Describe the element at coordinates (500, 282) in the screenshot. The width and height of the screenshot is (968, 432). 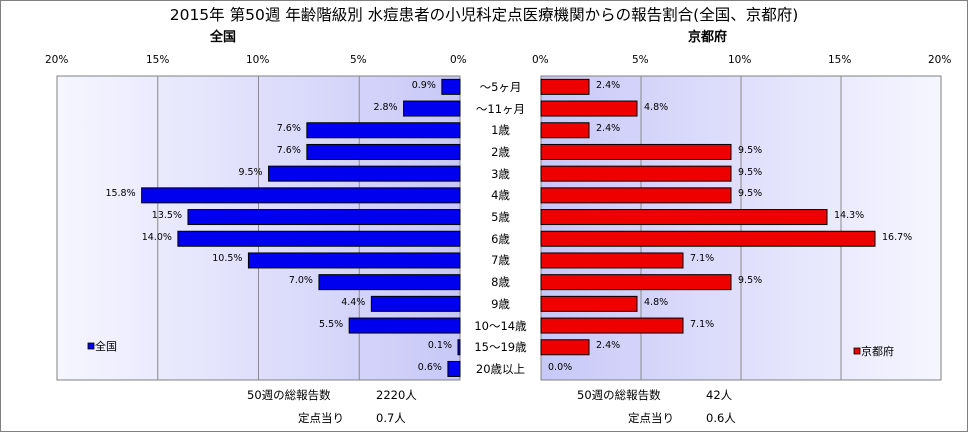
I see `category-label: 8歳` at that location.